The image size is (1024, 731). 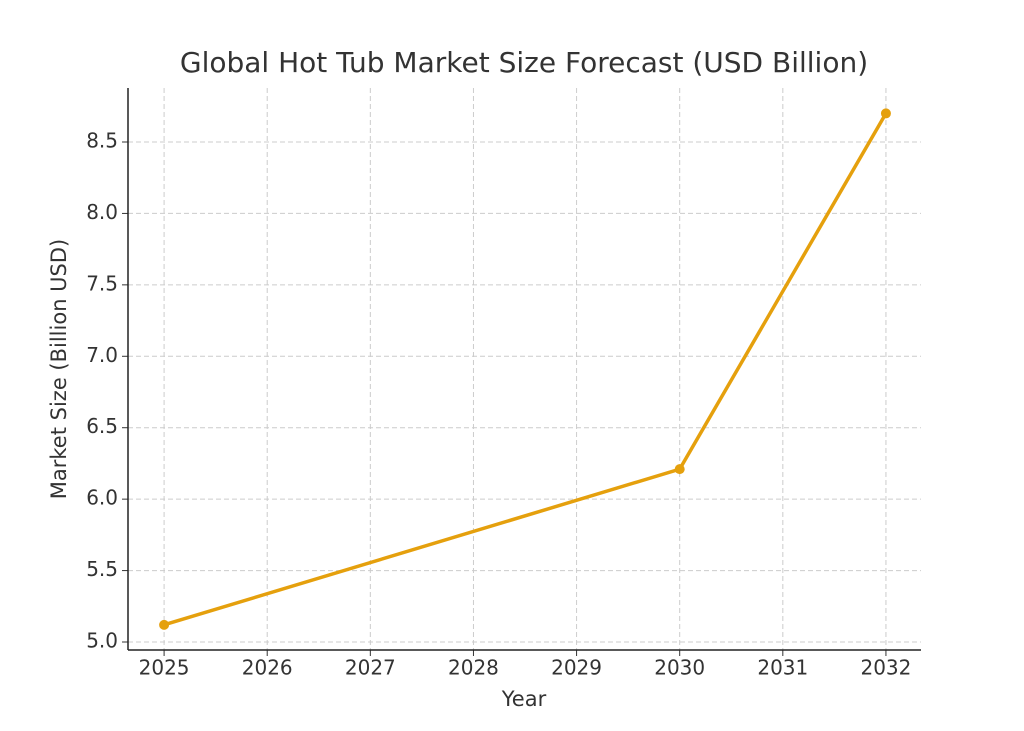 I want to click on y-tick-label: 8.0, so click(x=102, y=212).